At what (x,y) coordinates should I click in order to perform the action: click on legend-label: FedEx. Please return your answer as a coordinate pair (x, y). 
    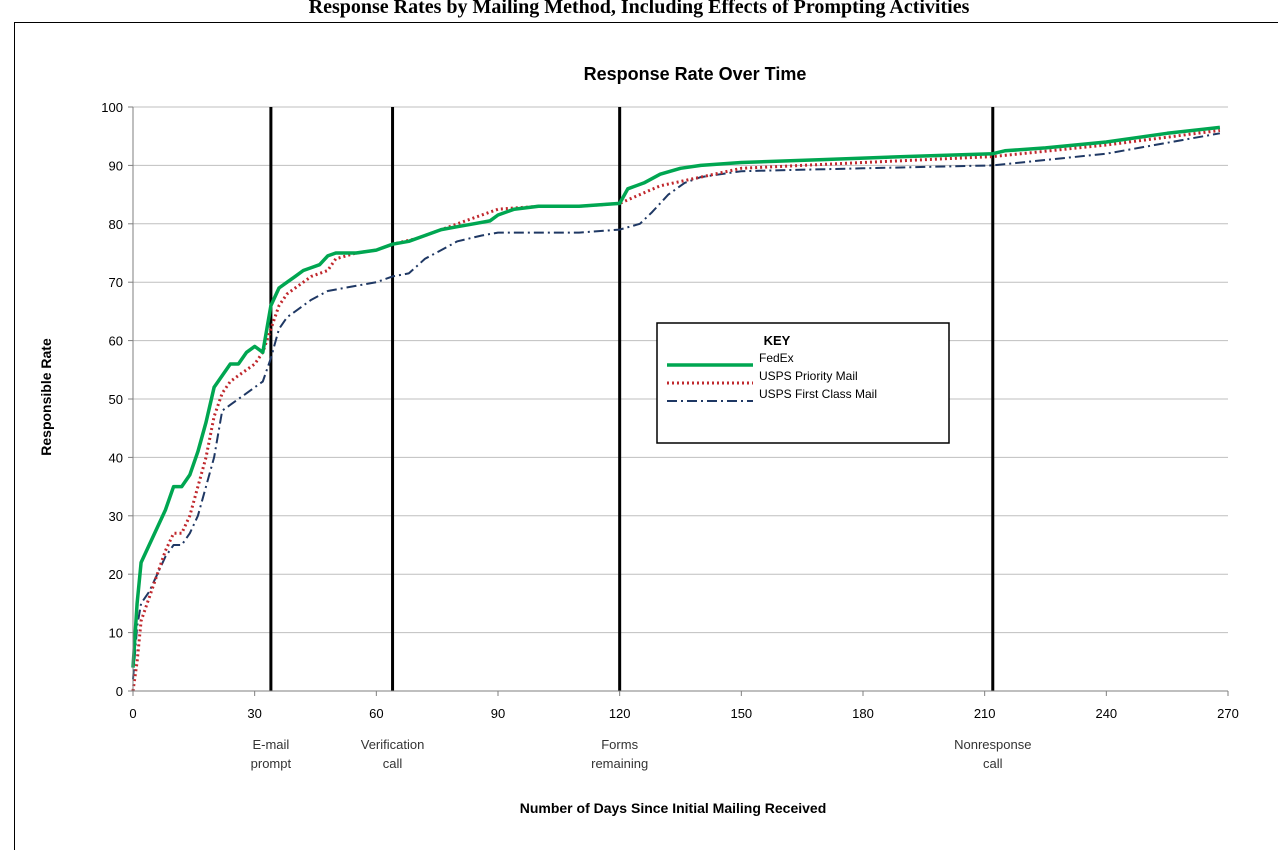
    Looking at the image, I should click on (776, 358).